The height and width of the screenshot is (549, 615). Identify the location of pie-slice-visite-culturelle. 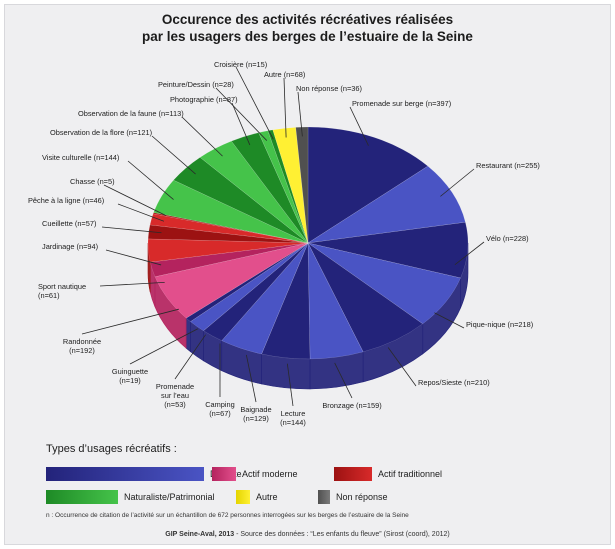
(231, 211).